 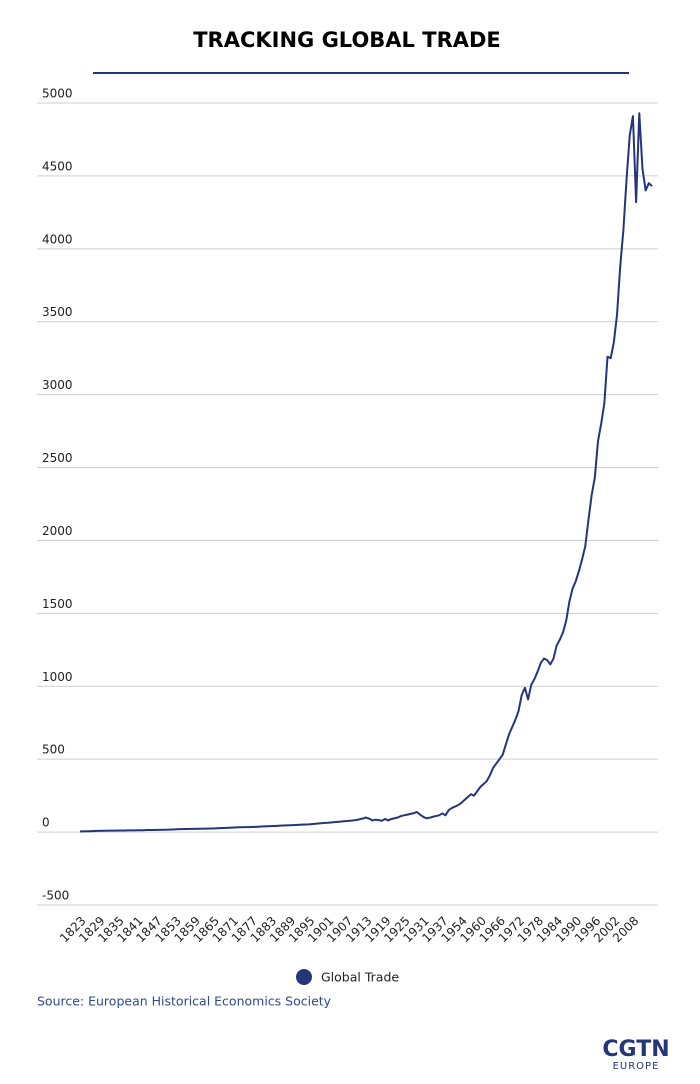 What do you see at coordinates (636, 1066) in the screenshot?
I see `logo-sub: EUROPE` at bounding box center [636, 1066].